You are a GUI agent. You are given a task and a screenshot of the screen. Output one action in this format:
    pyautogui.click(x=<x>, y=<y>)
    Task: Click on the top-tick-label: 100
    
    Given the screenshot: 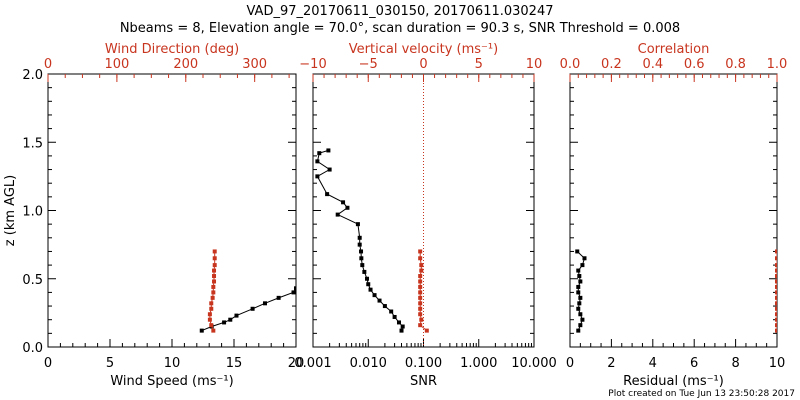 What is the action you would take?
    pyautogui.click(x=116, y=64)
    